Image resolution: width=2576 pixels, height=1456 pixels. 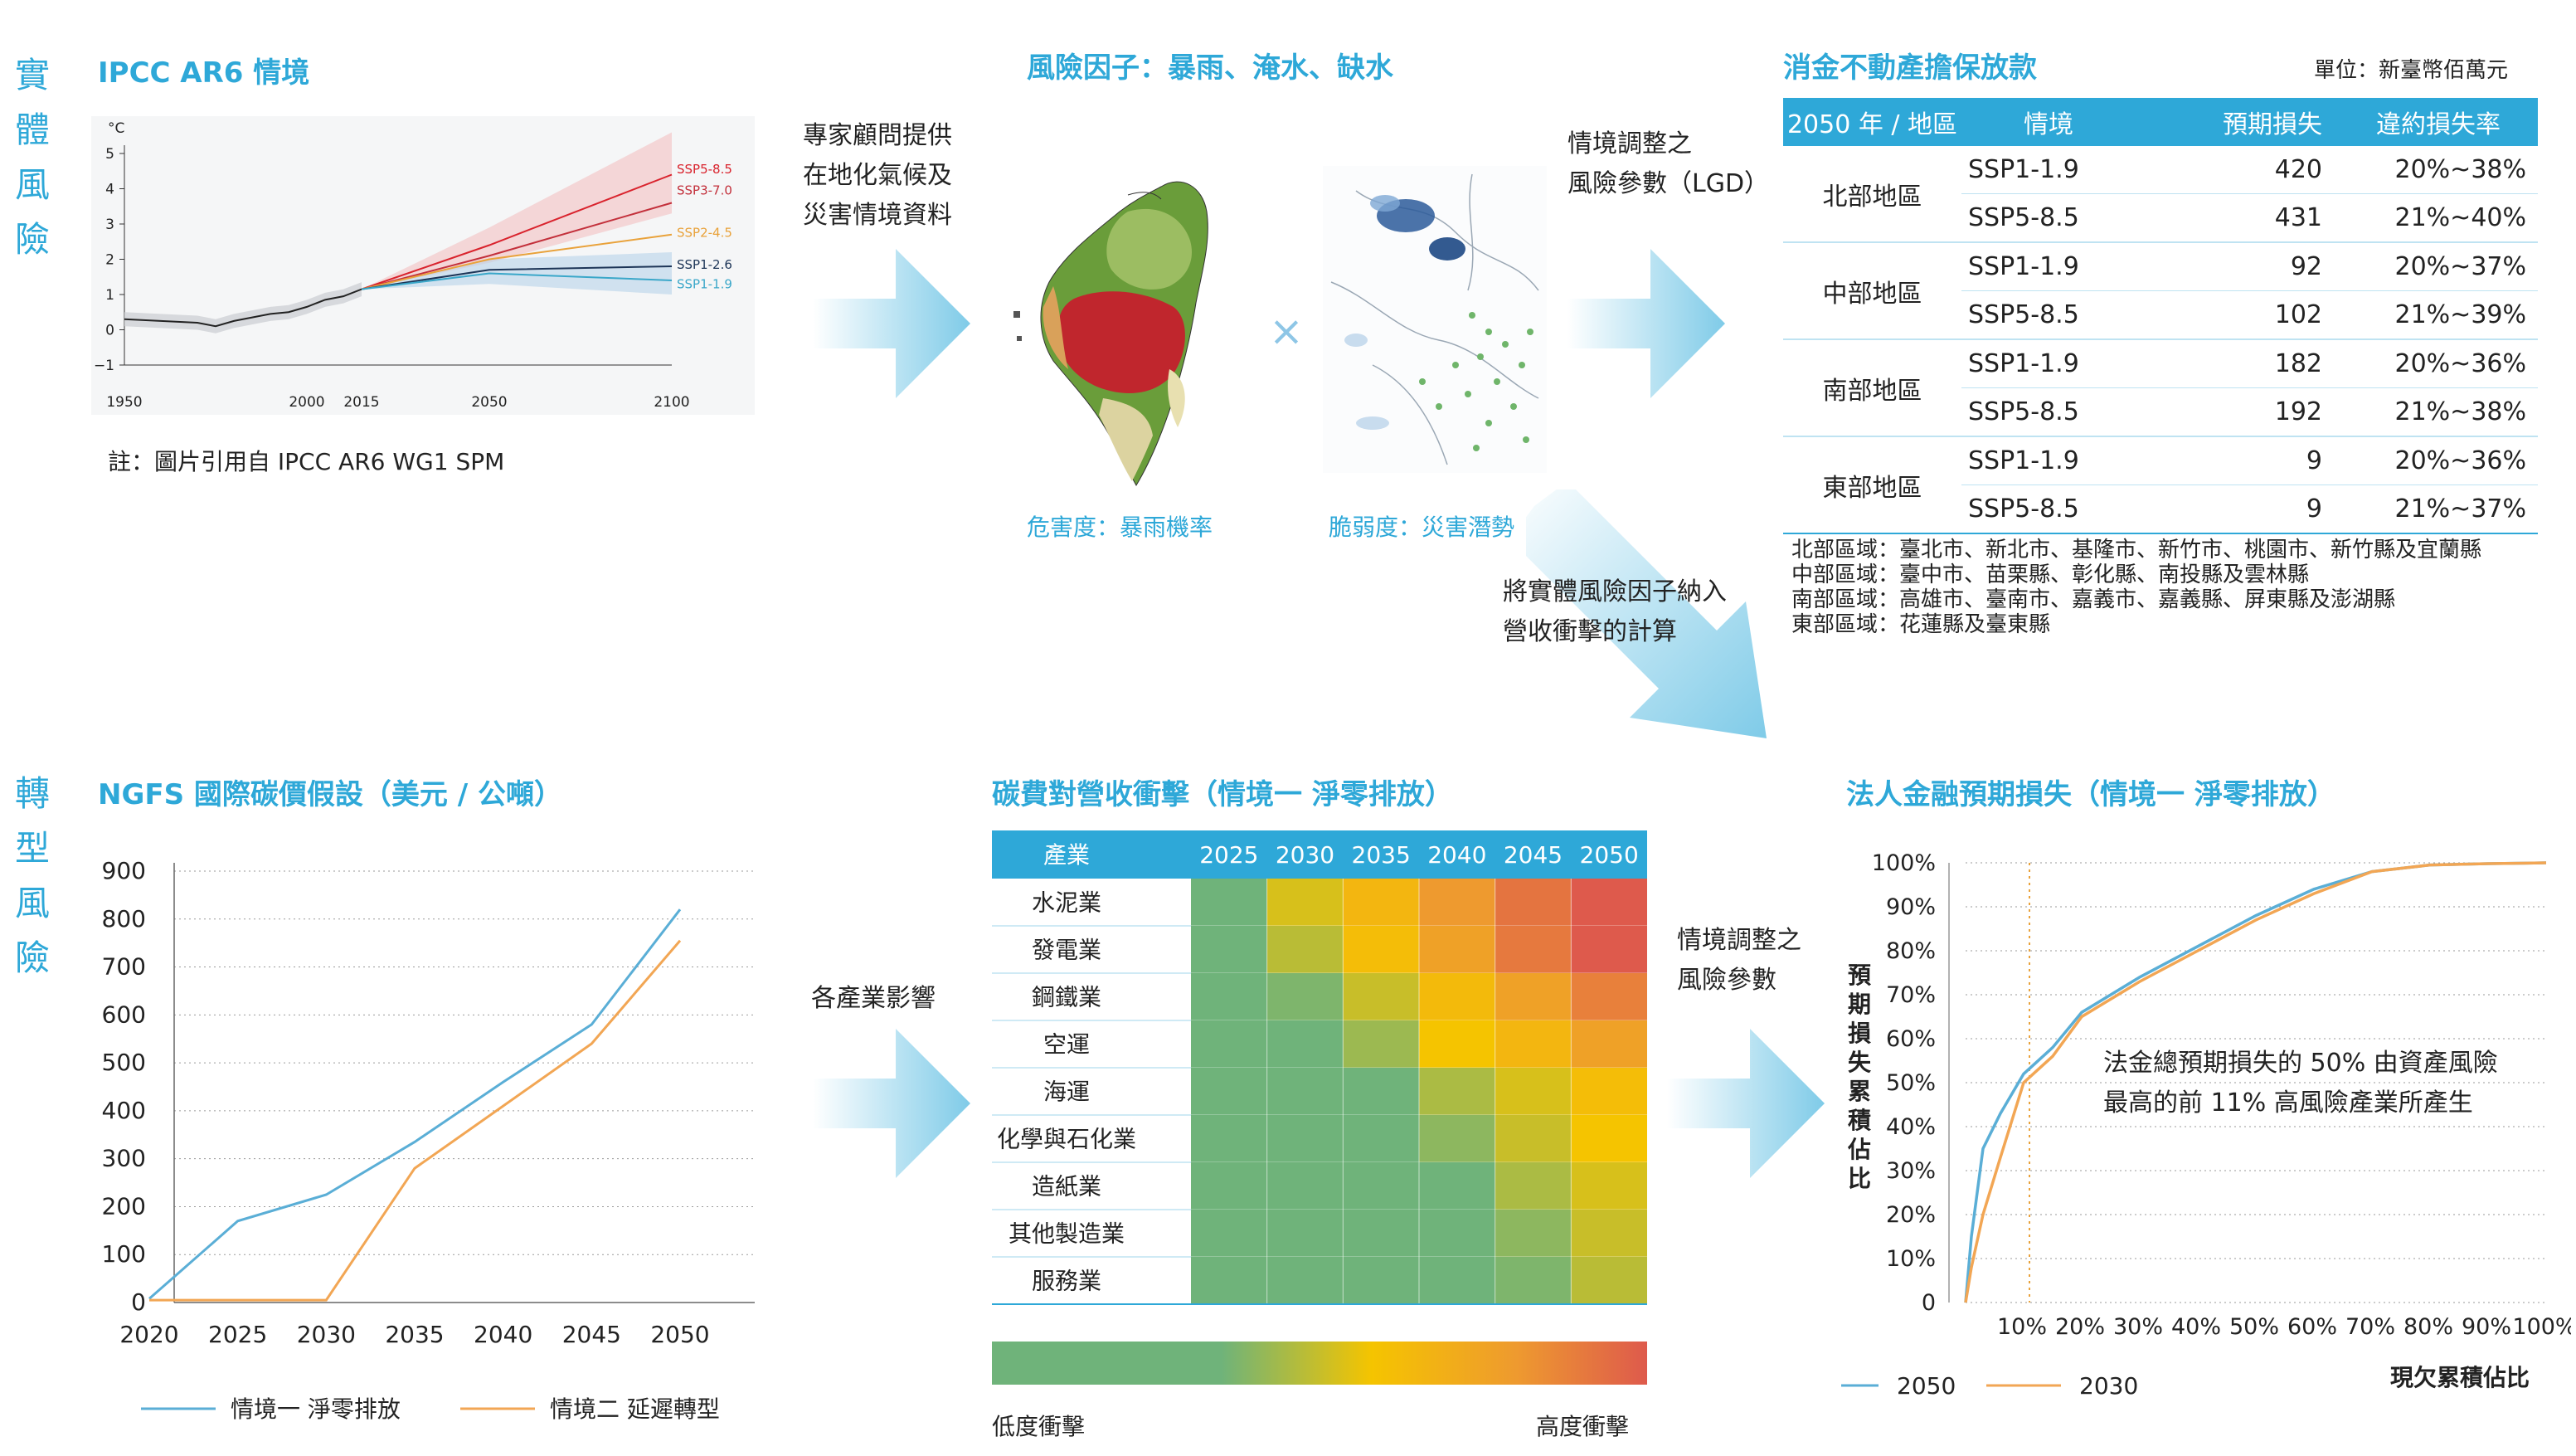 What do you see at coordinates (1067, 1234) in the screenshot?
I see `carbon-row-label: 其他製造業` at bounding box center [1067, 1234].